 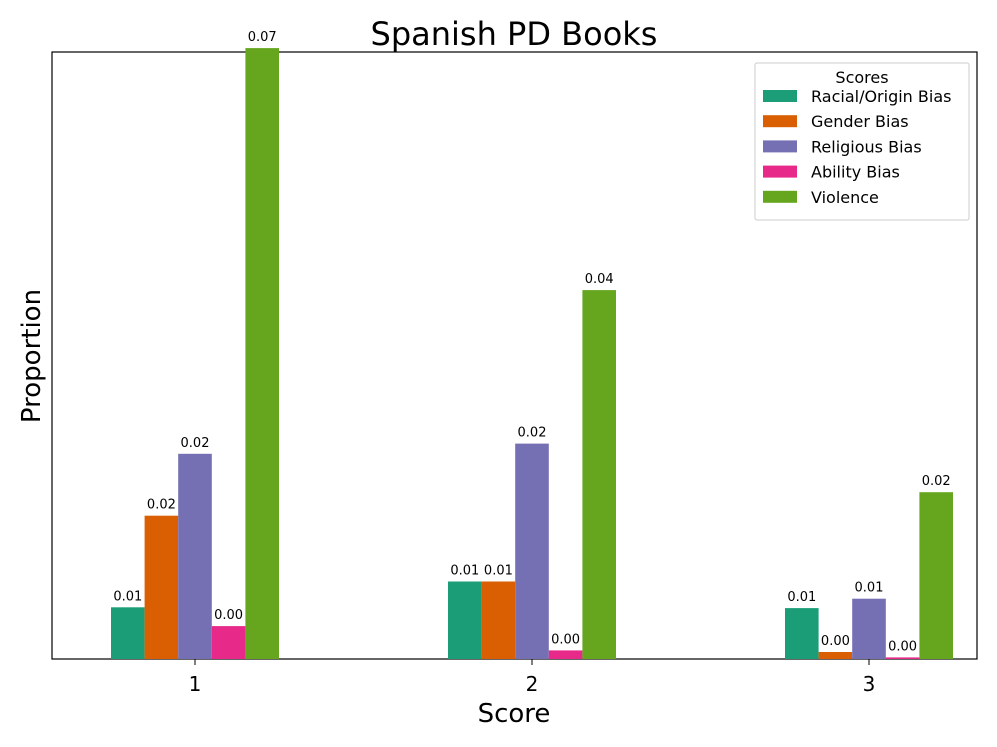 What do you see at coordinates (195, 684) in the screenshot?
I see `x-tick-label: 1` at bounding box center [195, 684].